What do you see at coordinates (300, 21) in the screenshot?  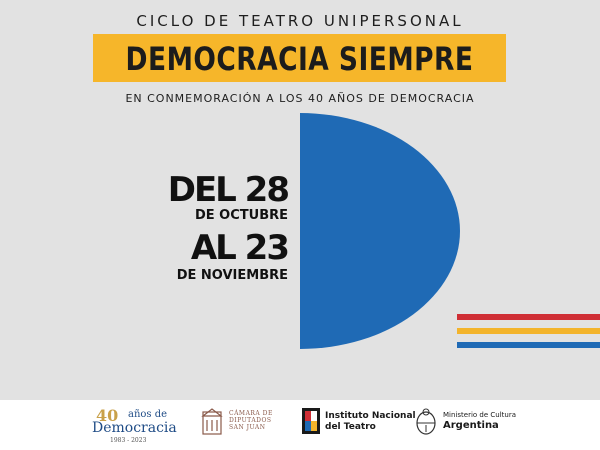 I see `eyebrow-text: CICLO DE TEATRO UNIPERSONAL` at bounding box center [300, 21].